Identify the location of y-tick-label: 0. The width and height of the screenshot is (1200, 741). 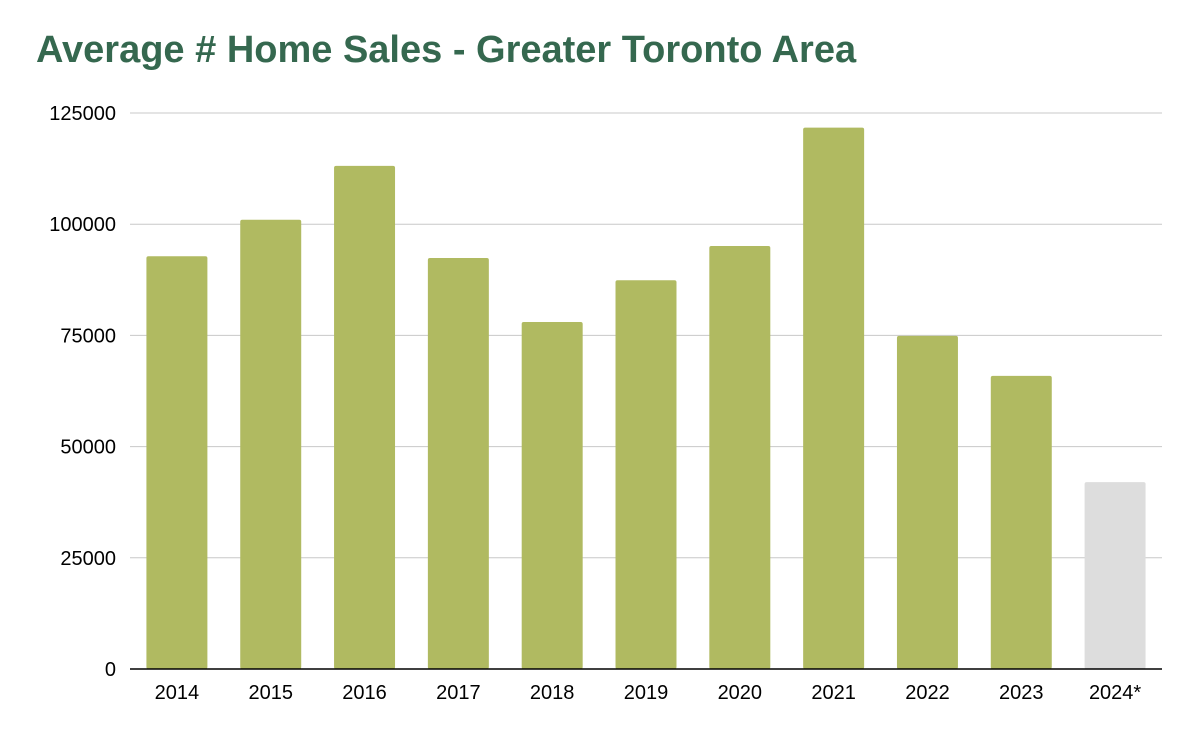
(110, 670).